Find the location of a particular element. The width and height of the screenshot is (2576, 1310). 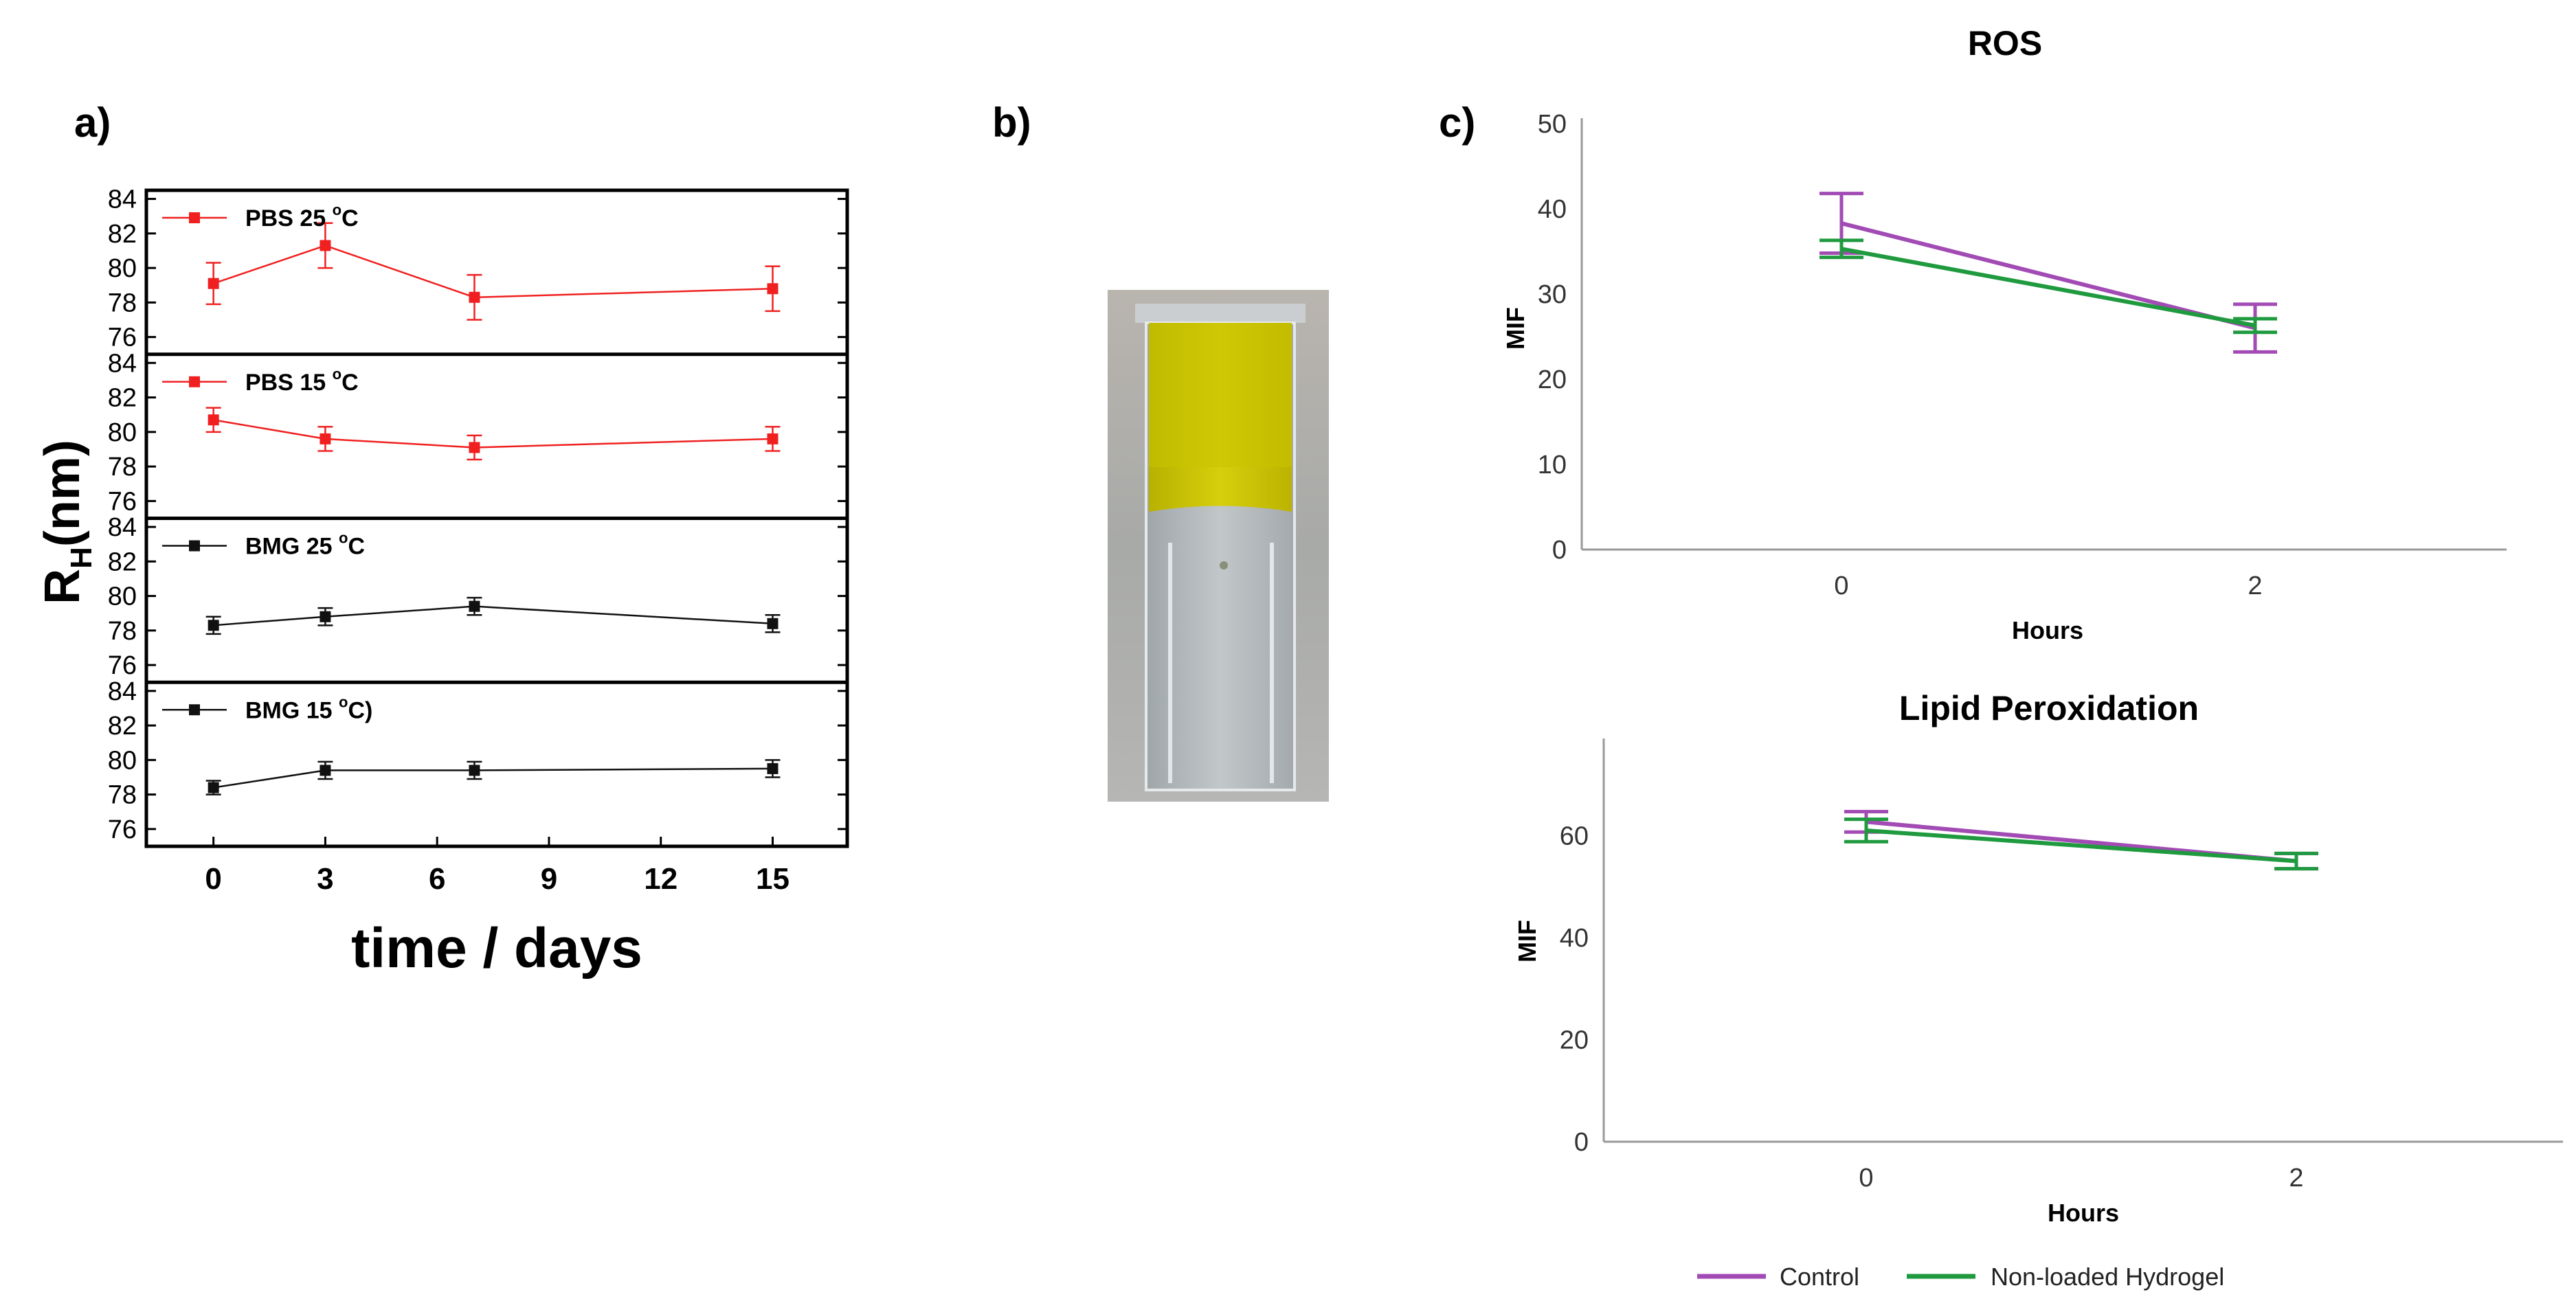

panel-label-b: b) is located at coordinates (1011, 123).